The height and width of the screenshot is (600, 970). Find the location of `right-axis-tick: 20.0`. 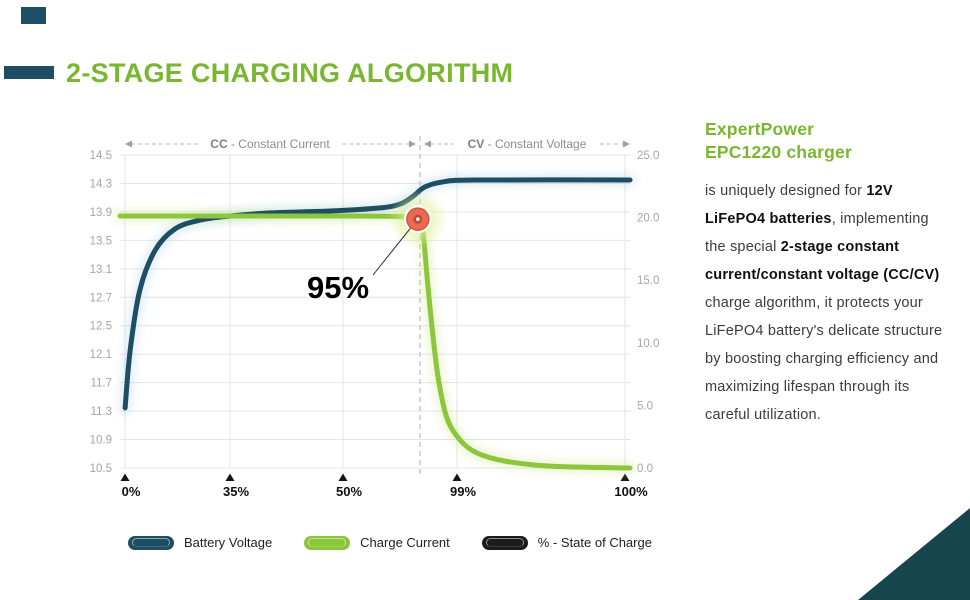

right-axis-tick: 20.0 is located at coordinates (648, 219).